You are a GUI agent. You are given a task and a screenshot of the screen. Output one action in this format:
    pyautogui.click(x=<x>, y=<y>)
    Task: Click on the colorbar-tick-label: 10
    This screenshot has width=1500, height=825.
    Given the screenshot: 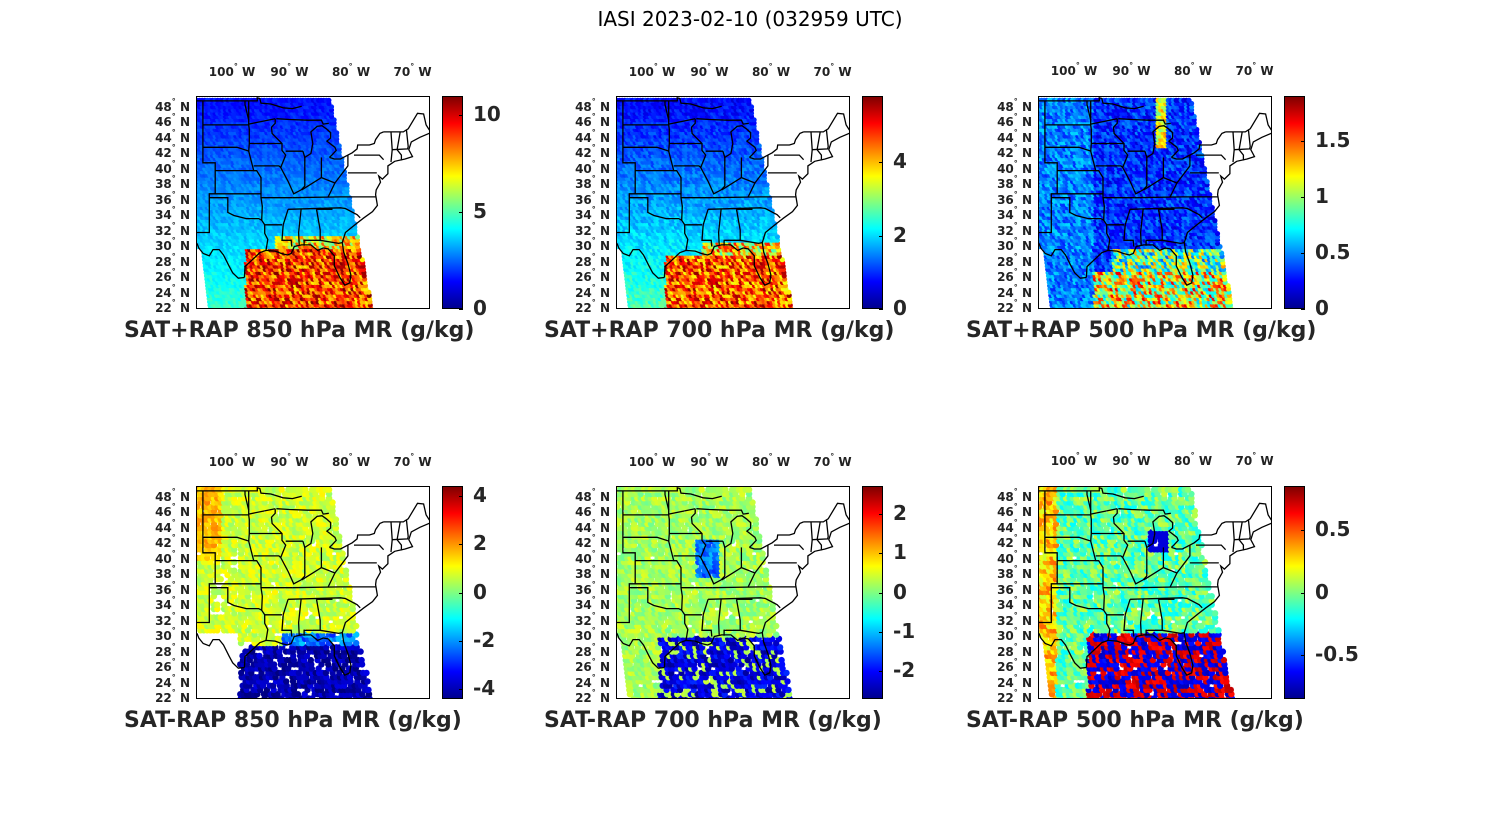 What is the action you would take?
    pyautogui.click(x=487, y=114)
    